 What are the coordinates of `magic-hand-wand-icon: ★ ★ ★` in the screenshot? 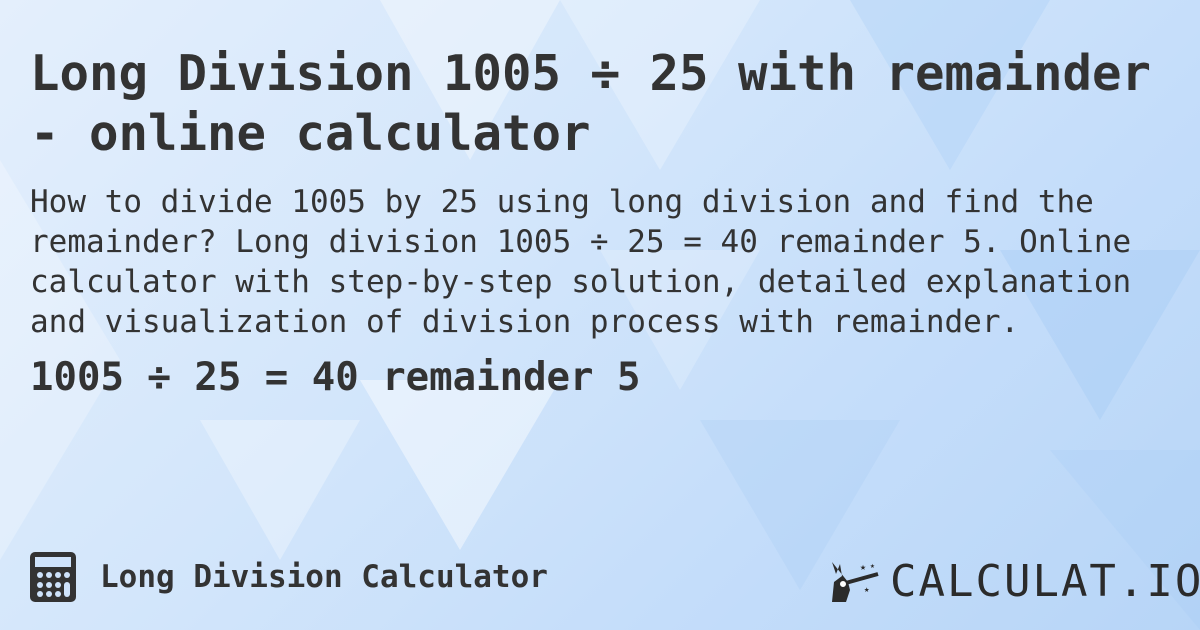 It's located at (855, 581).